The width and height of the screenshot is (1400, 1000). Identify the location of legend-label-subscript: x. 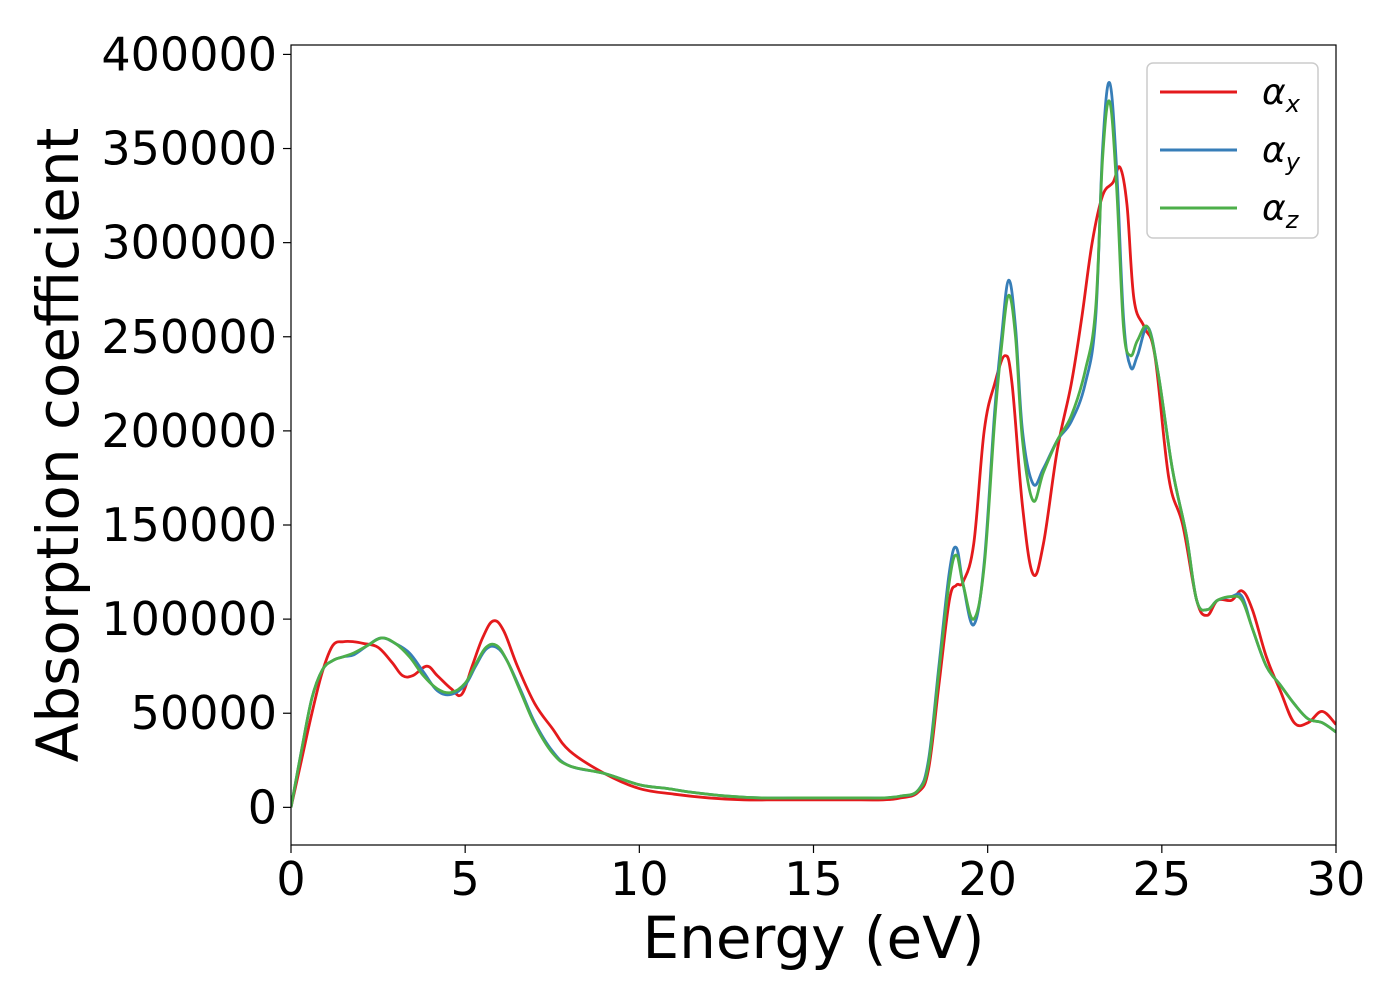
(1293, 104).